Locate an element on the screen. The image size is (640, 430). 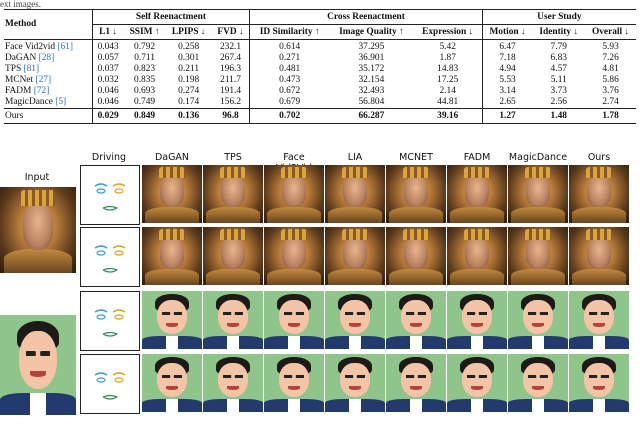
citation-link: [28] is located at coordinates (46, 58).